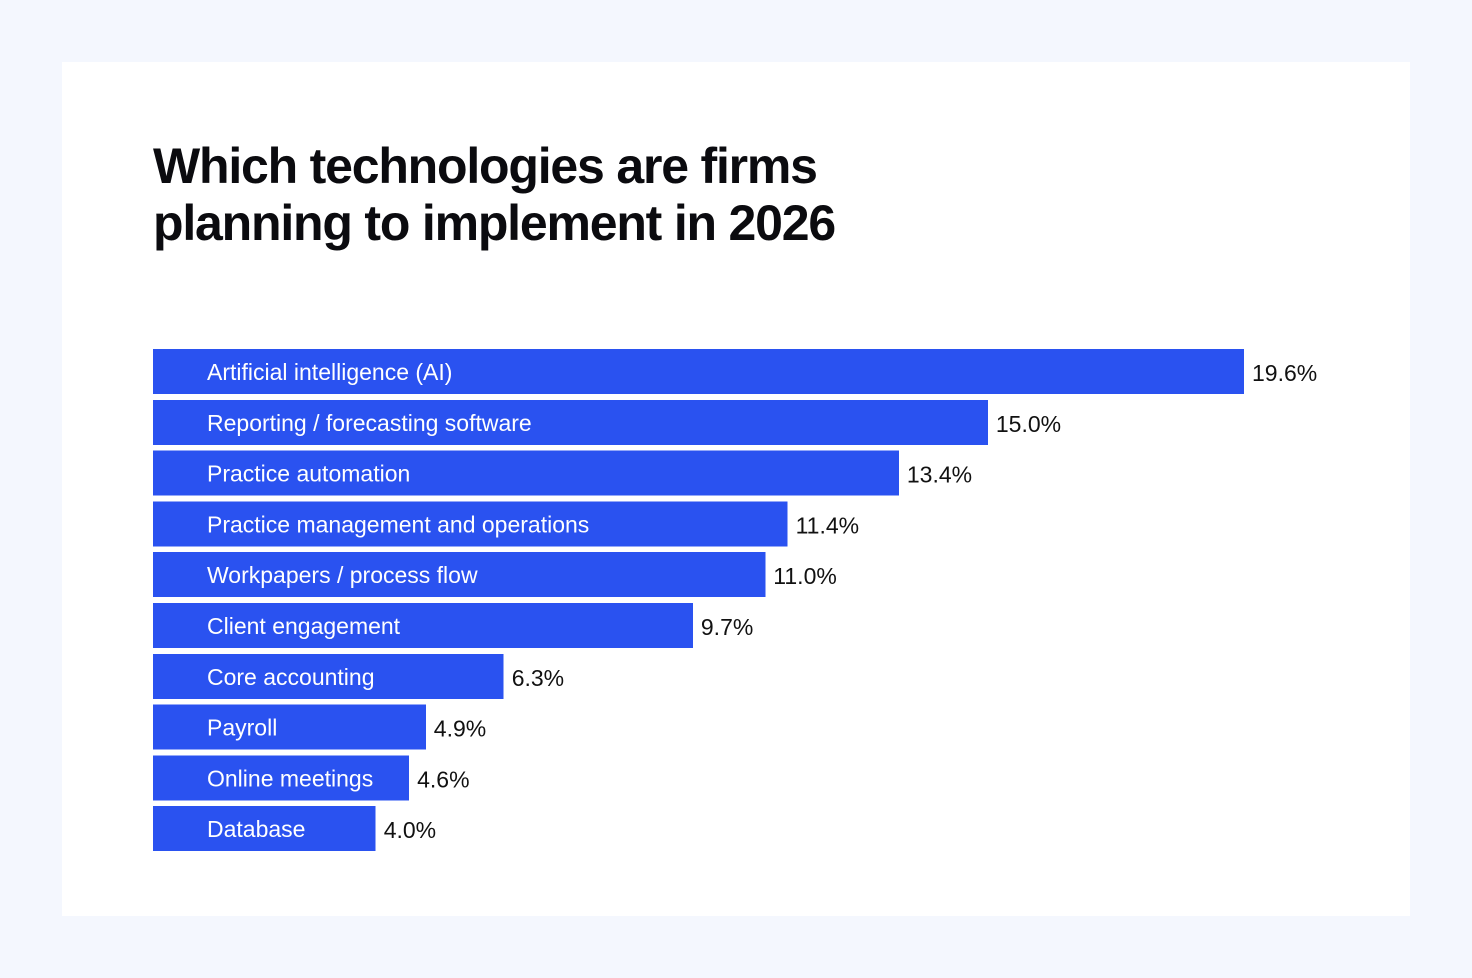  What do you see at coordinates (329, 372) in the screenshot?
I see `bar-category-label: Artificial intelligence (AI)` at bounding box center [329, 372].